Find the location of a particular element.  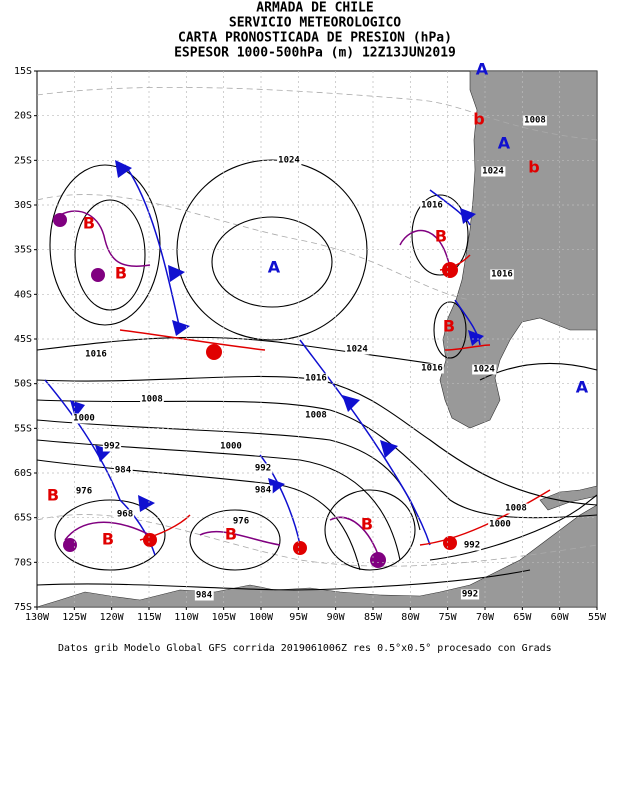

lat-label: 65S is located at coordinates (23, 518).